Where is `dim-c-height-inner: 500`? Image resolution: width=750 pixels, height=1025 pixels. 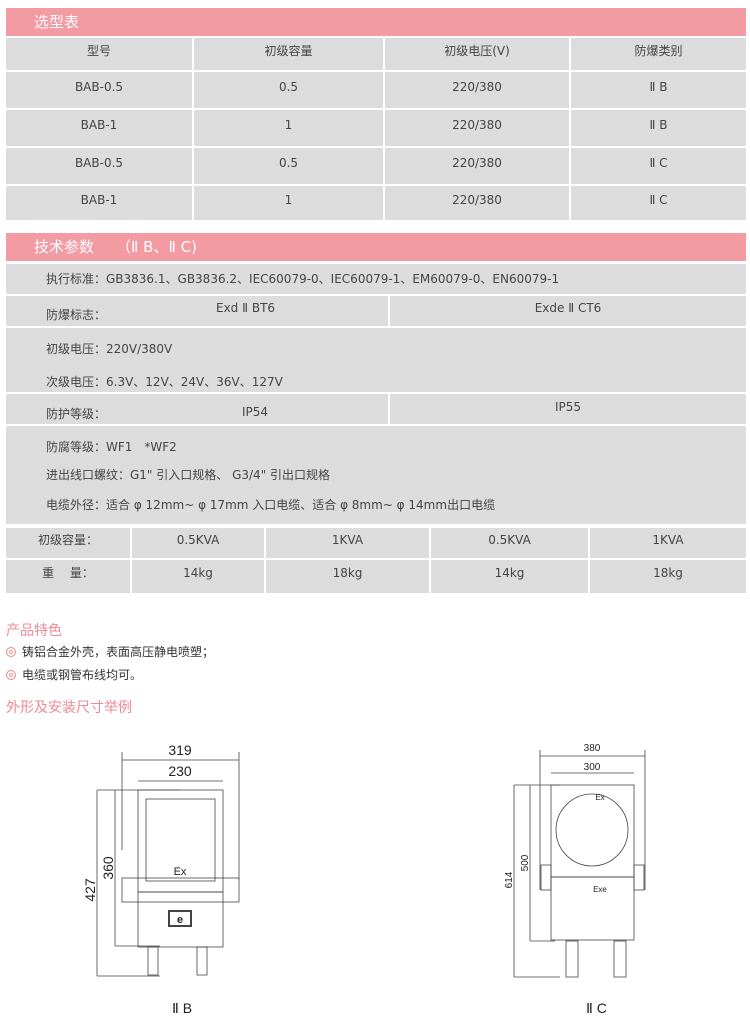 dim-c-height-inner: 500 is located at coordinates (525, 862).